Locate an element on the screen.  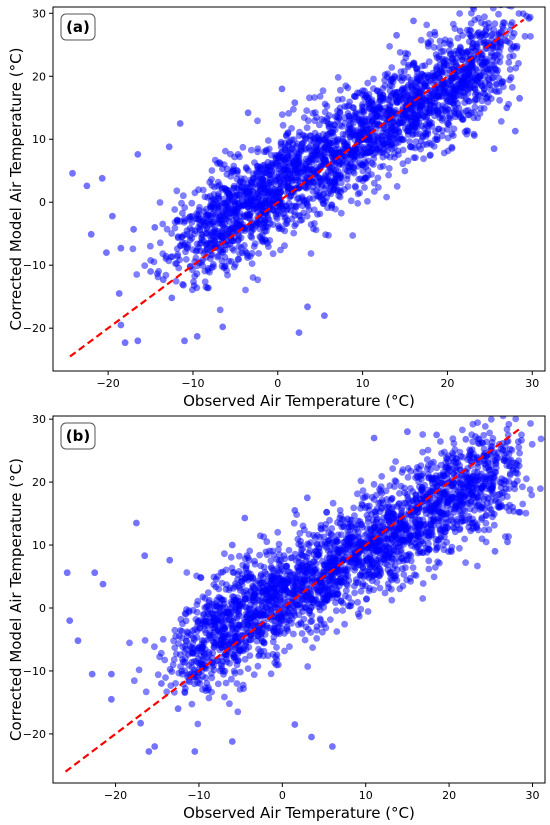
x-tick-label: 30 is located at coordinates (532, 383).